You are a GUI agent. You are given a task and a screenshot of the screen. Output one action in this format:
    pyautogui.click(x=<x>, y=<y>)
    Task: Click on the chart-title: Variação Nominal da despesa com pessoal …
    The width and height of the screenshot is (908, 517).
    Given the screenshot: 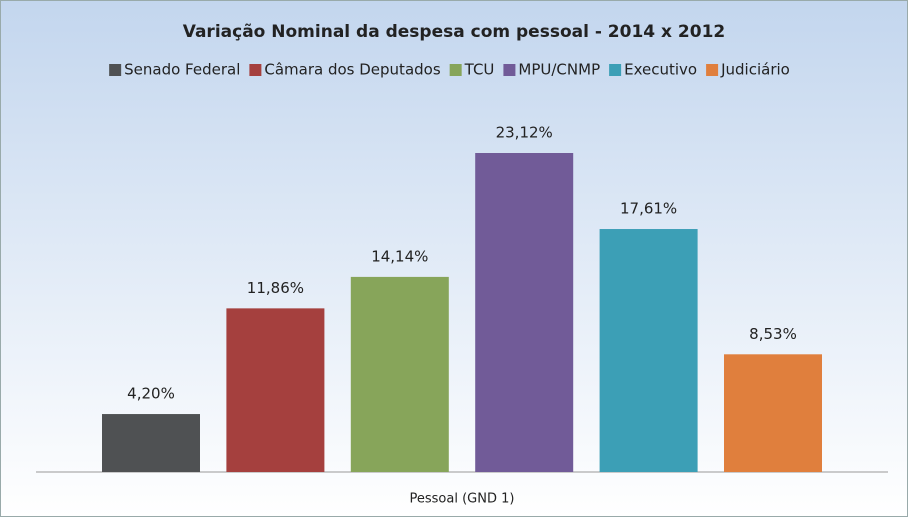 What is the action you would take?
    pyautogui.click(x=454, y=32)
    